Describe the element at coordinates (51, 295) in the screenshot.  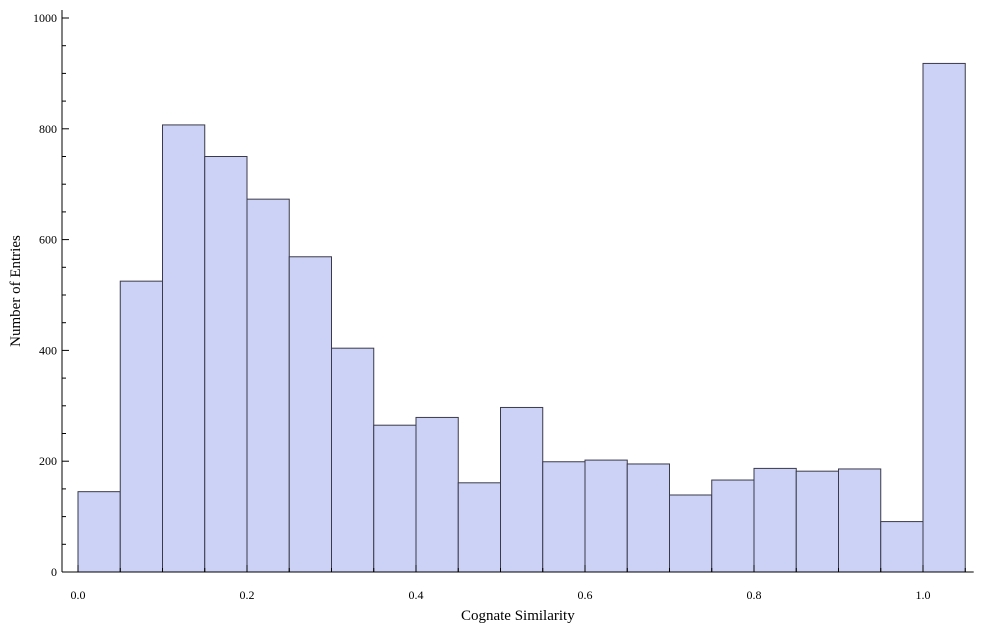
I see `y-ticks-group: 0 200 400 600 800 1000` at that location.